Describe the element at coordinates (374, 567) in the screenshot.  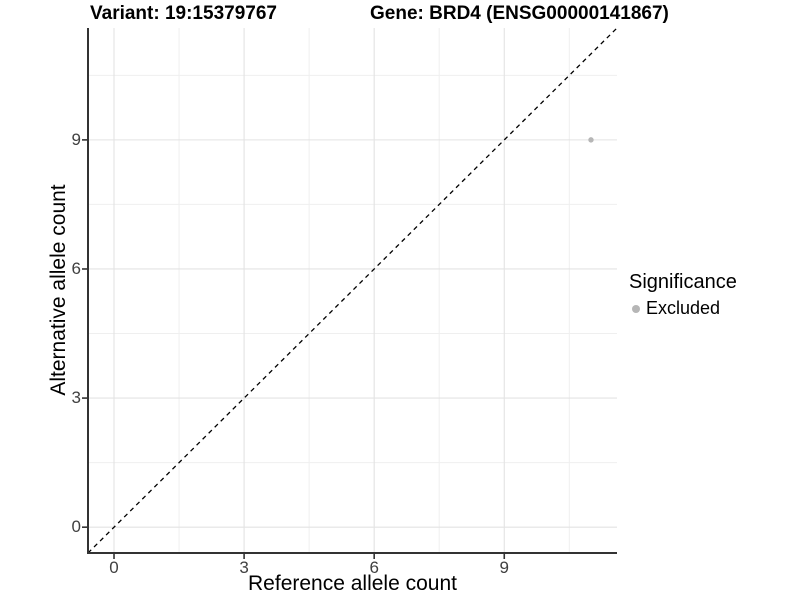
I see `x-tick-label: 6` at that location.